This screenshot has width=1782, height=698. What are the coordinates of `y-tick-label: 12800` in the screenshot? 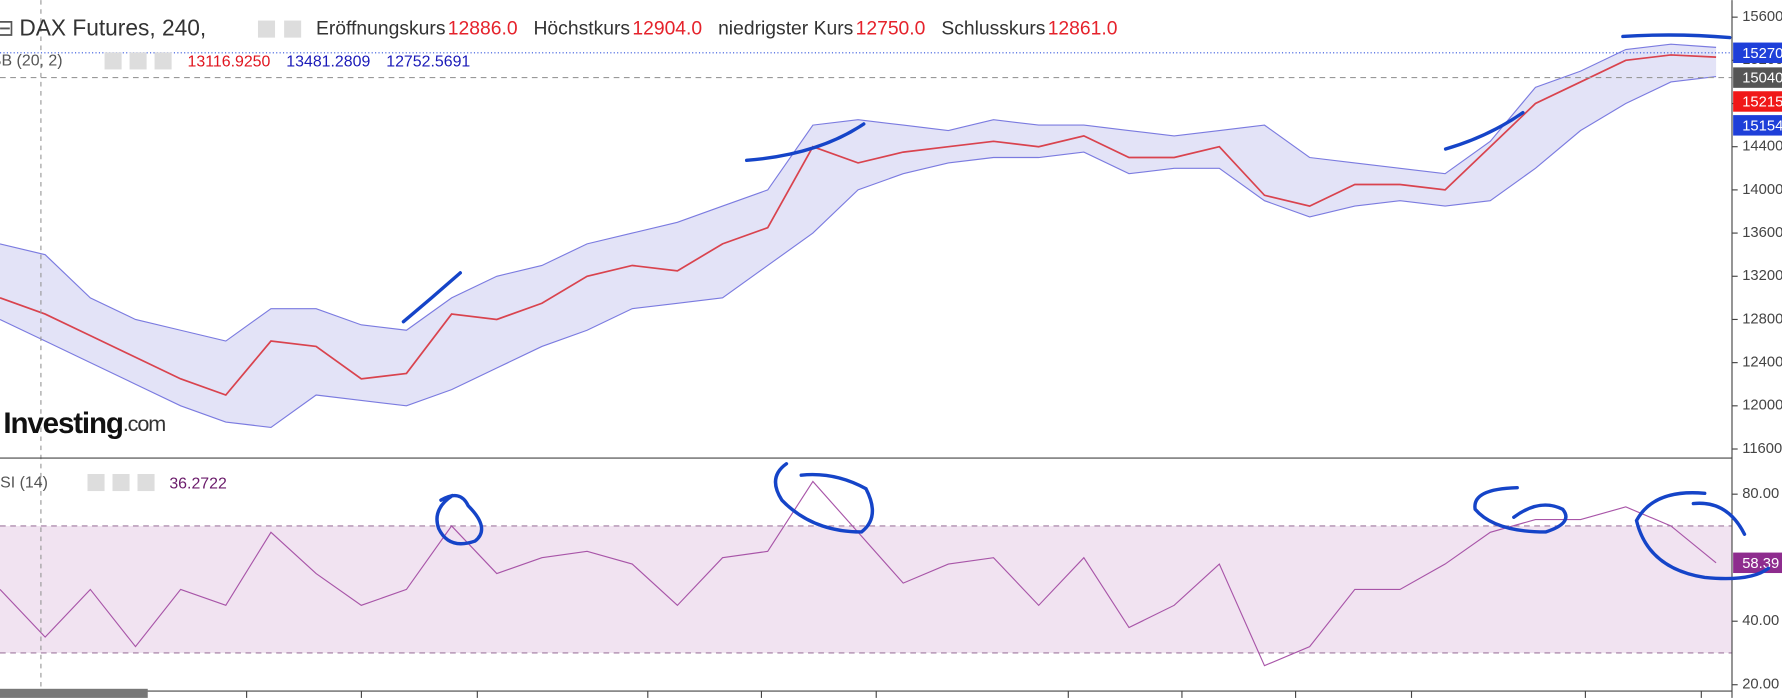 It's located at (1762, 319).